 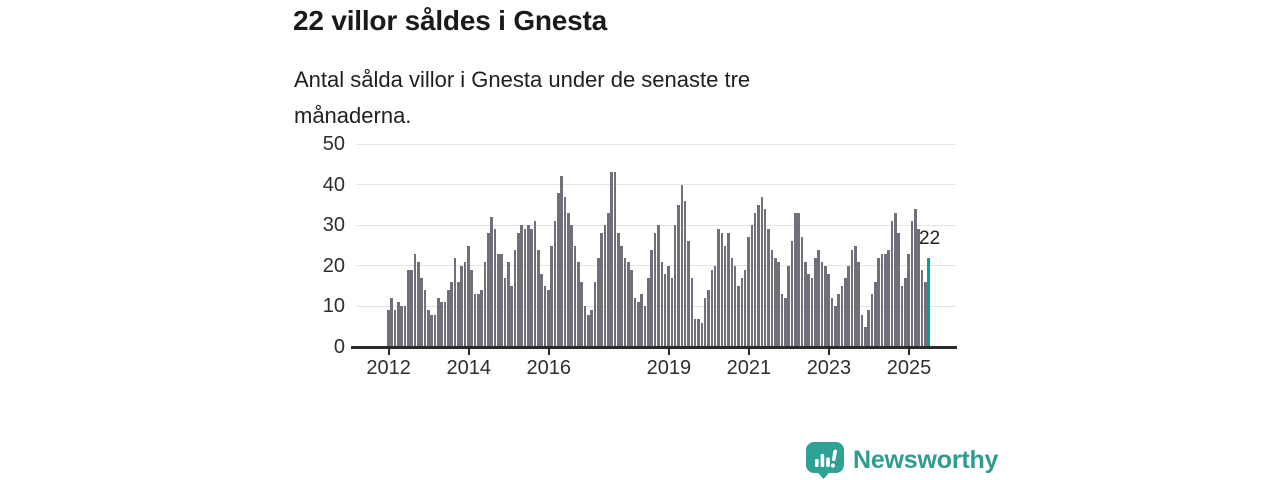 What do you see at coordinates (549, 368) in the screenshot?
I see `x-axis-tick-label: 2016` at bounding box center [549, 368].